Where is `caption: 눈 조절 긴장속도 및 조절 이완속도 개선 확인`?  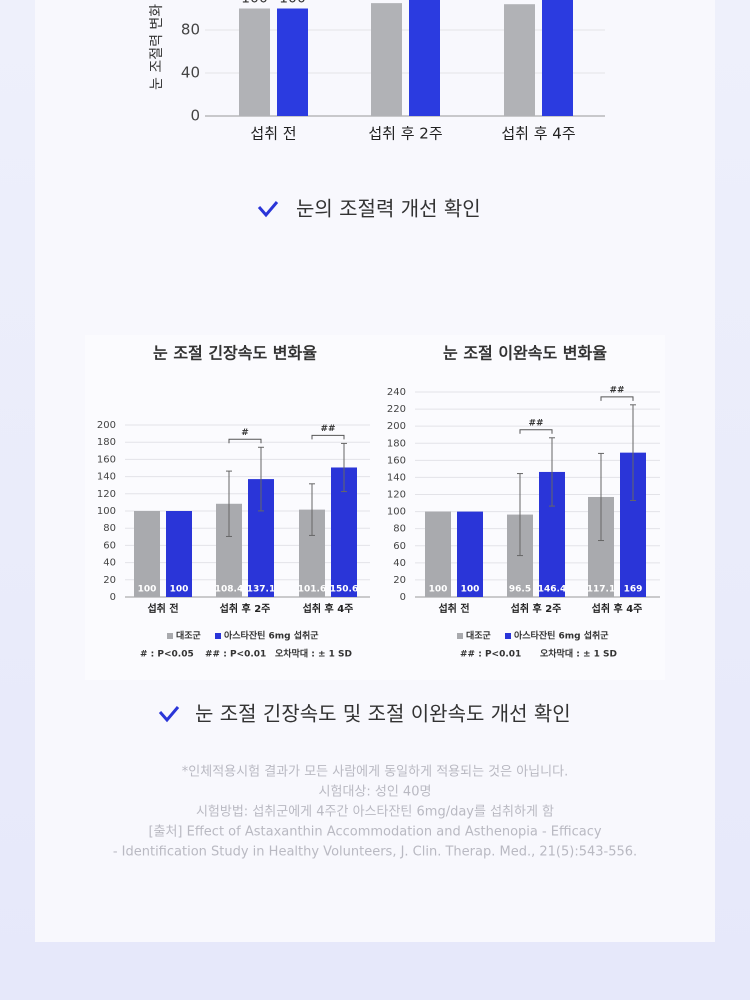
caption: 눈 조절 긴장속도 및 조절 이완속도 개선 확인 is located at coordinates (383, 714).